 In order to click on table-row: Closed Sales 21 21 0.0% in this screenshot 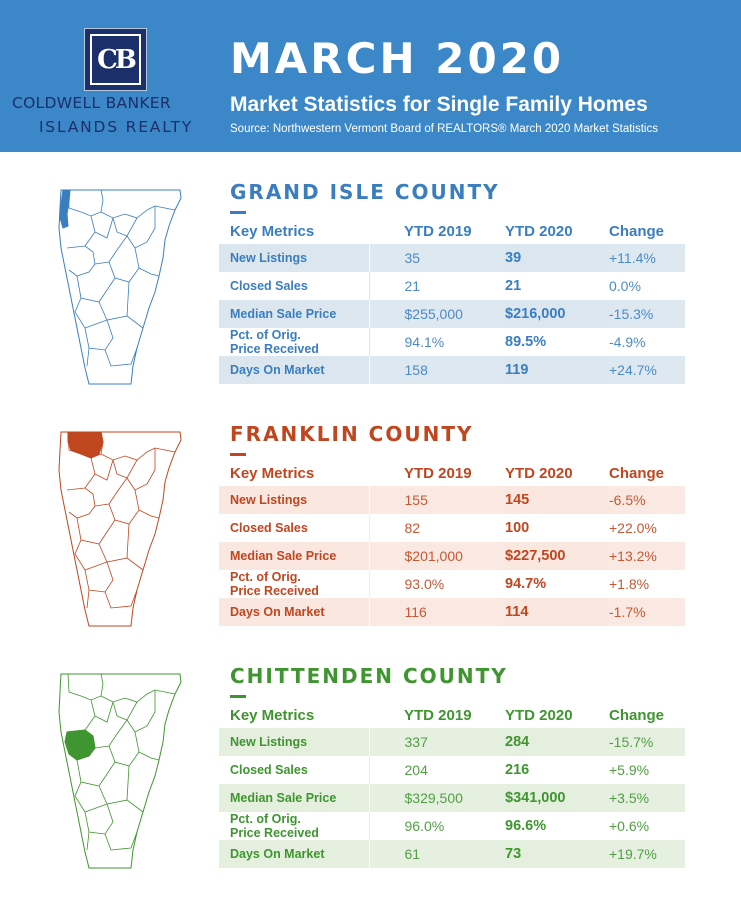, I will do `click(452, 286)`.